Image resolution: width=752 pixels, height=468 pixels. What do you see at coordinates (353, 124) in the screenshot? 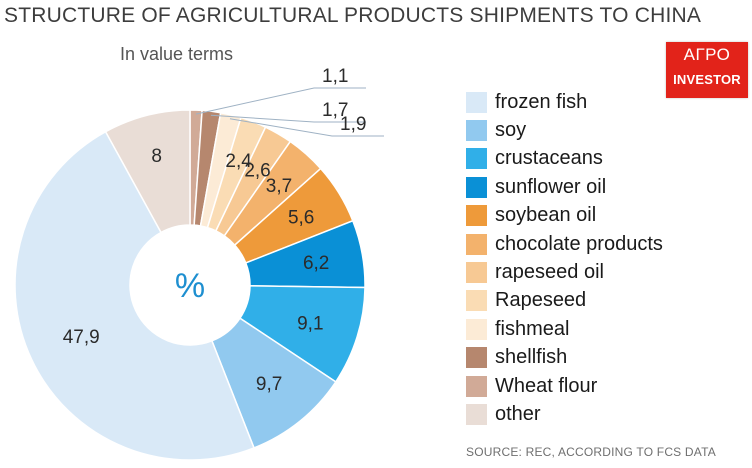
I see `slice-label-fishmeal: 1,9` at bounding box center [353, 124].